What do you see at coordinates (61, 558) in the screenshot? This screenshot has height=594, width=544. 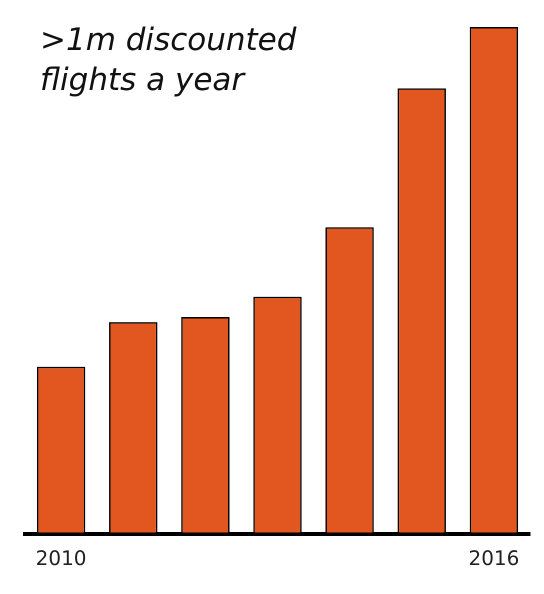 I see `x-tick-label: 2010` at bounding box center [61, 558].